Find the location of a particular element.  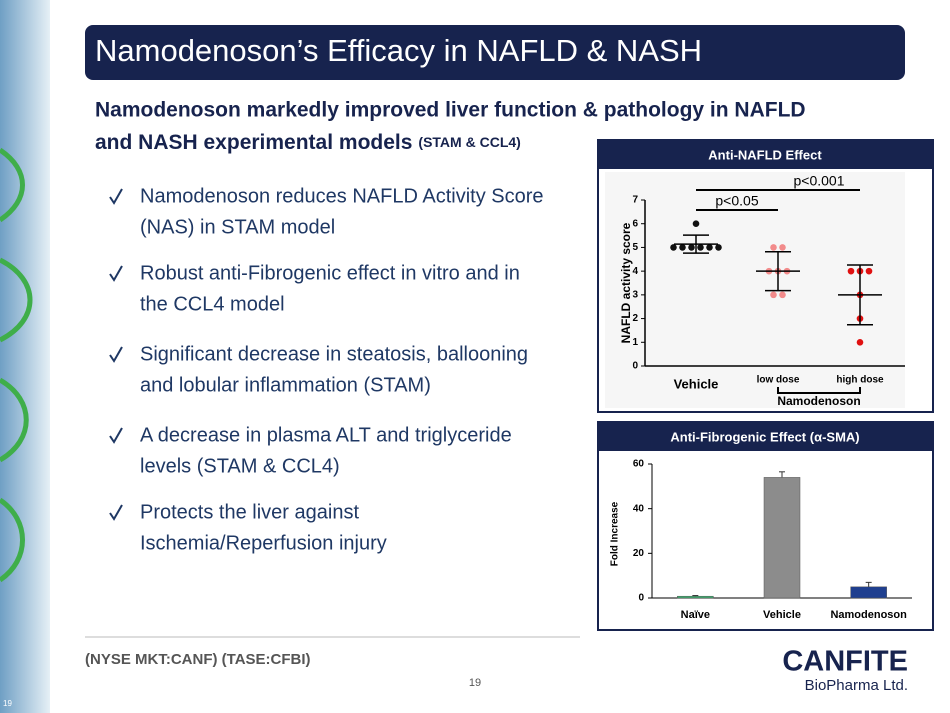

logo-tagline: BioPharma Ltd. is located at coordinates (856, 685).